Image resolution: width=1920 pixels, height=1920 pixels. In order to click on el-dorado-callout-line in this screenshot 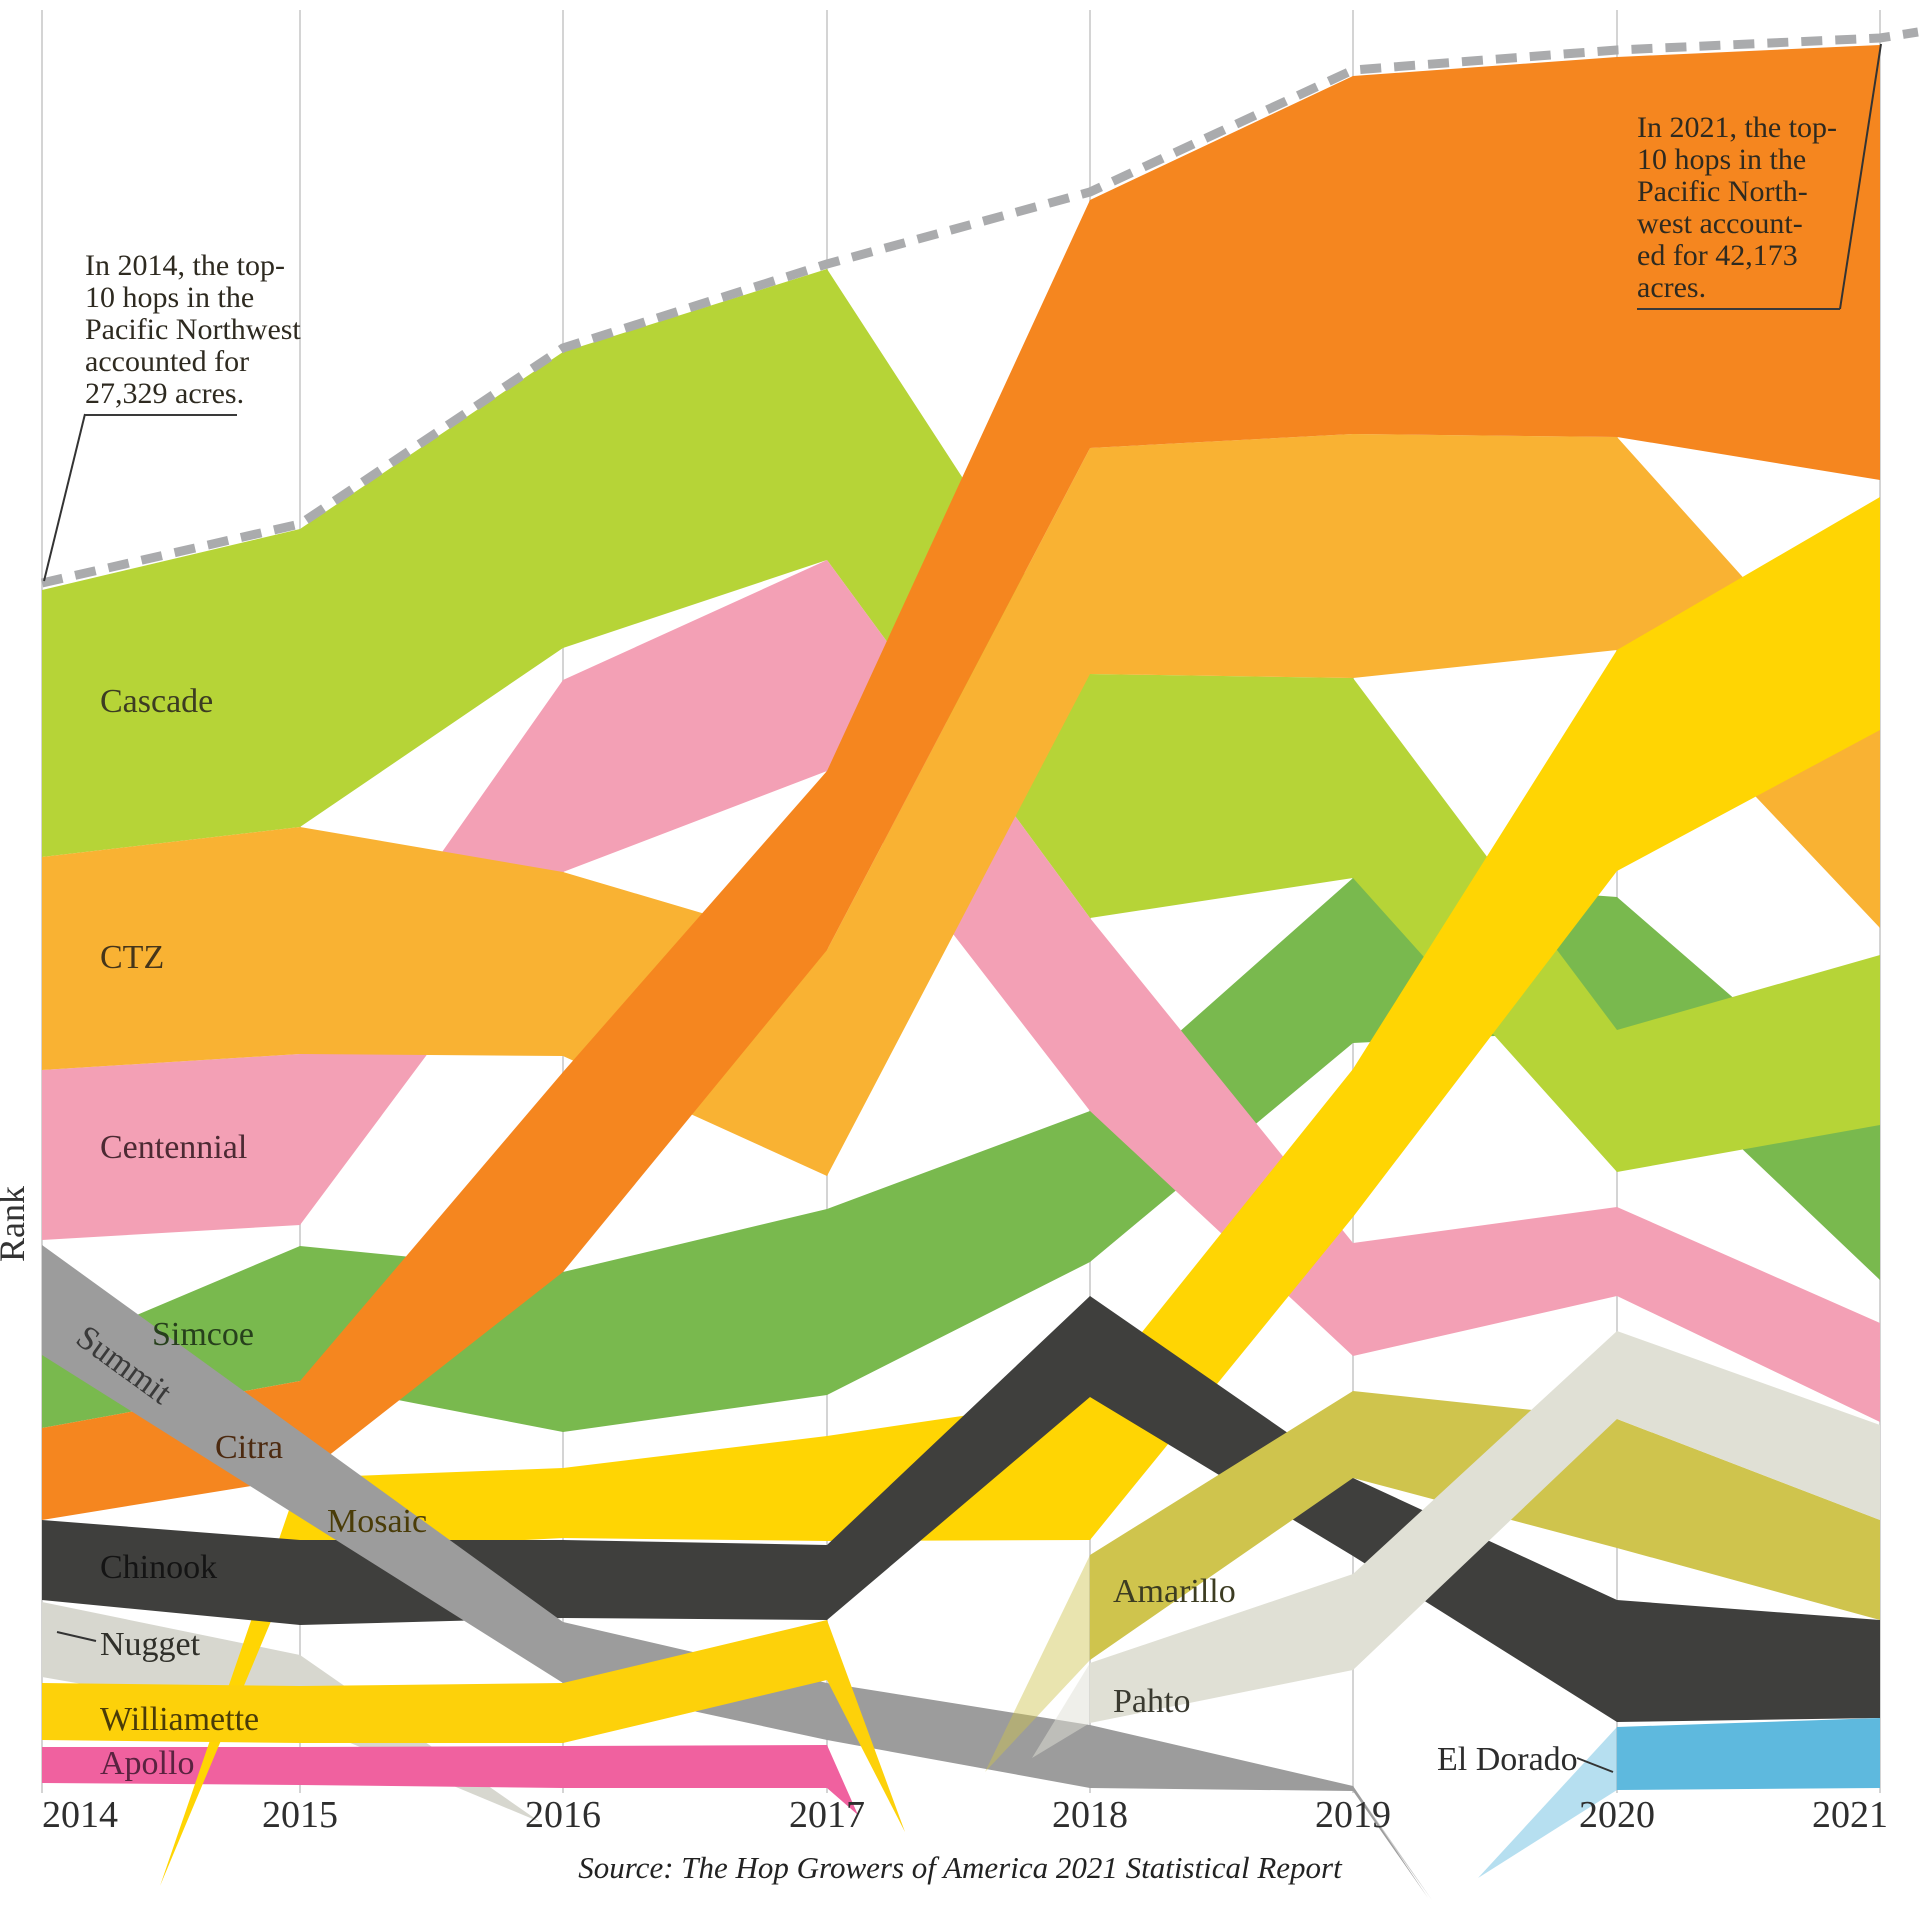, I will do `click(1595, 1765)`.